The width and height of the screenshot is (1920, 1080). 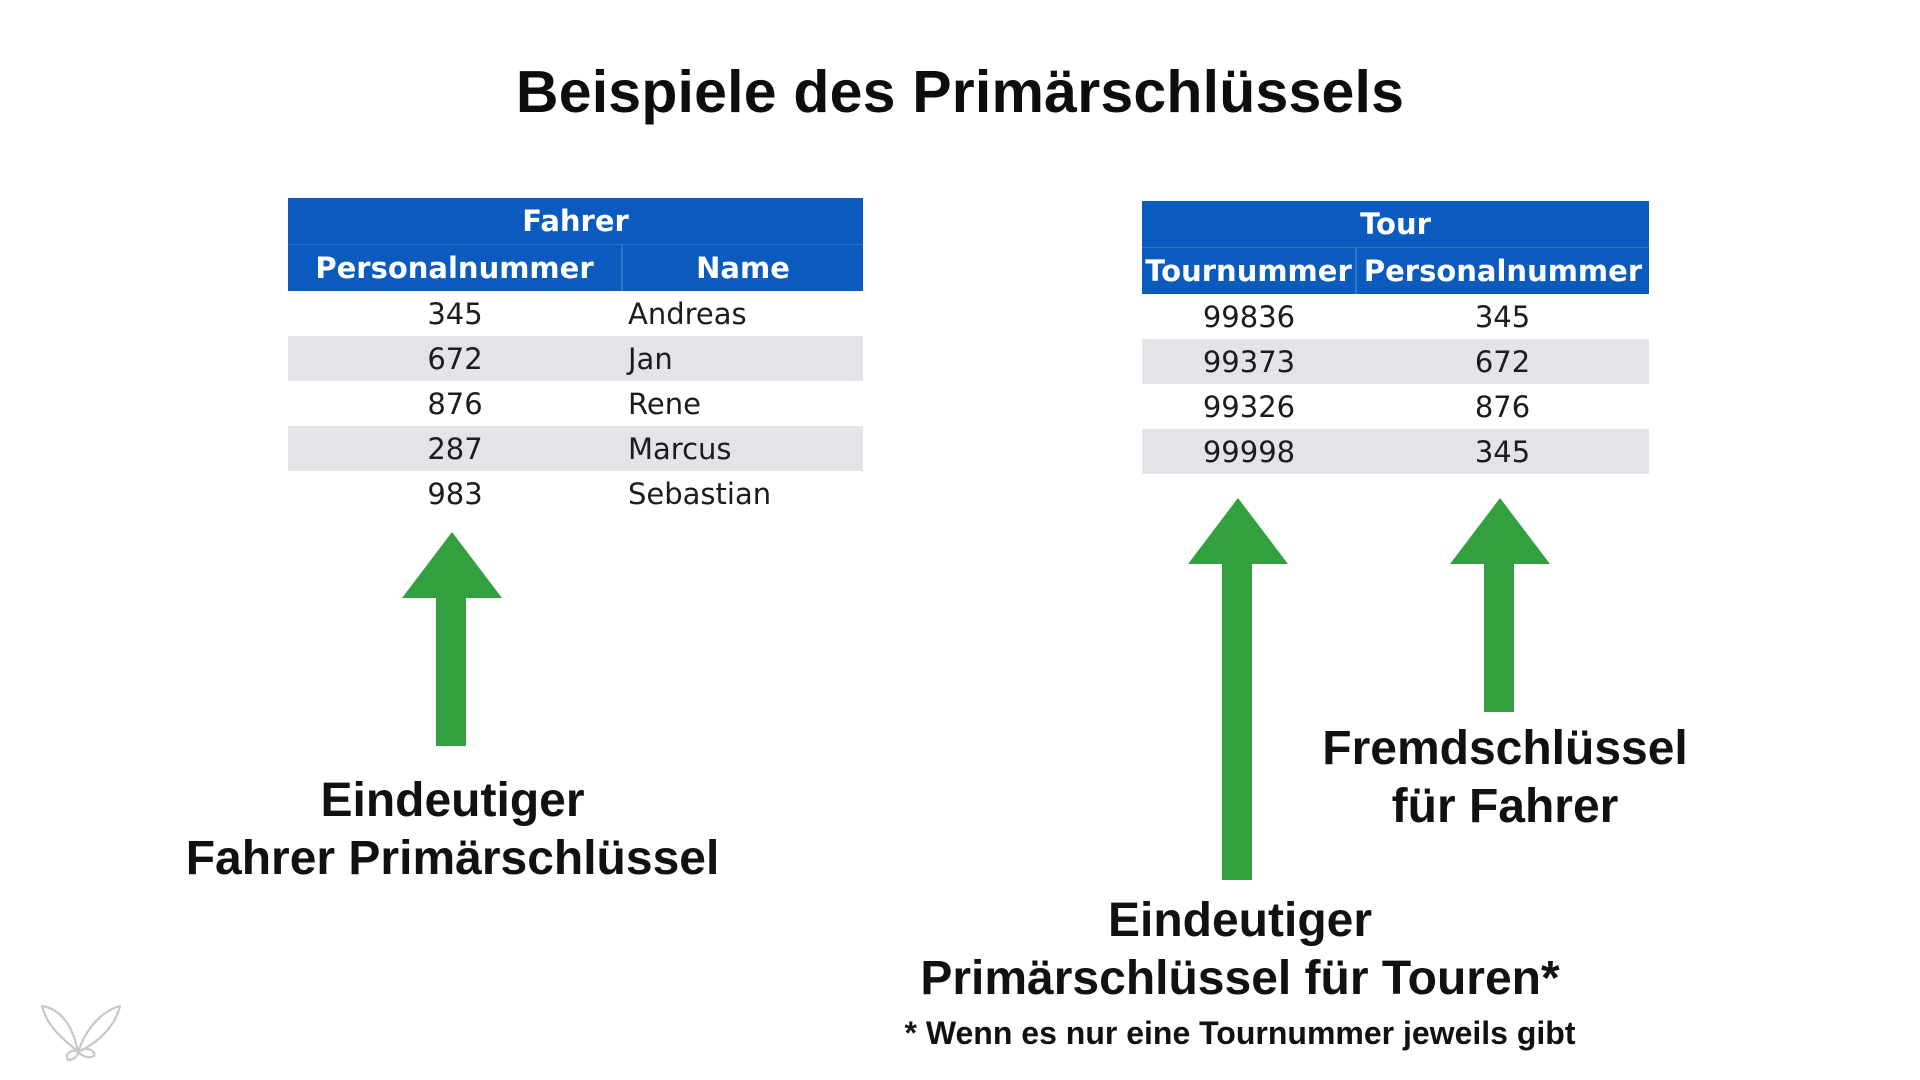 I want to click on tour-primary-key-label: Eindeutiger Primärschlüssel für Touren*, so click(x=1240, y=949).